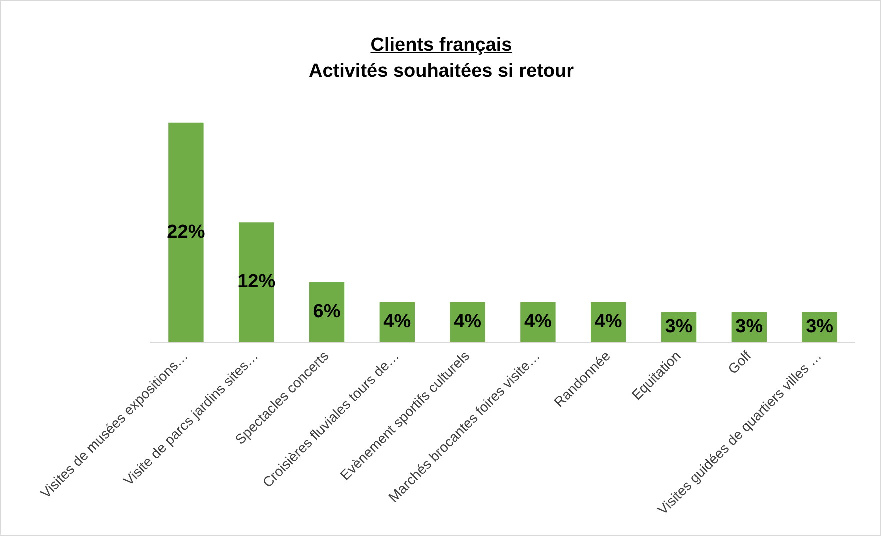 The height and width of the screenshot is (536, 881). What do you see at coordinates (442, 72) in the screenshot?
I see `chart-subtitle: Activités souhaitées si retour` at bounding box center [442, 72].